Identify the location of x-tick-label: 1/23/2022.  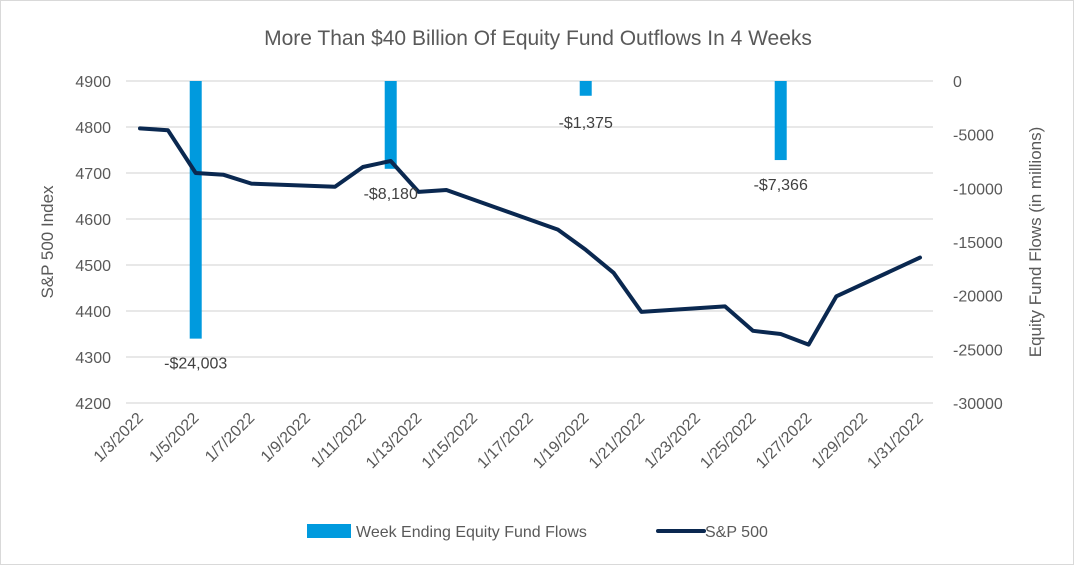
(673, 441).